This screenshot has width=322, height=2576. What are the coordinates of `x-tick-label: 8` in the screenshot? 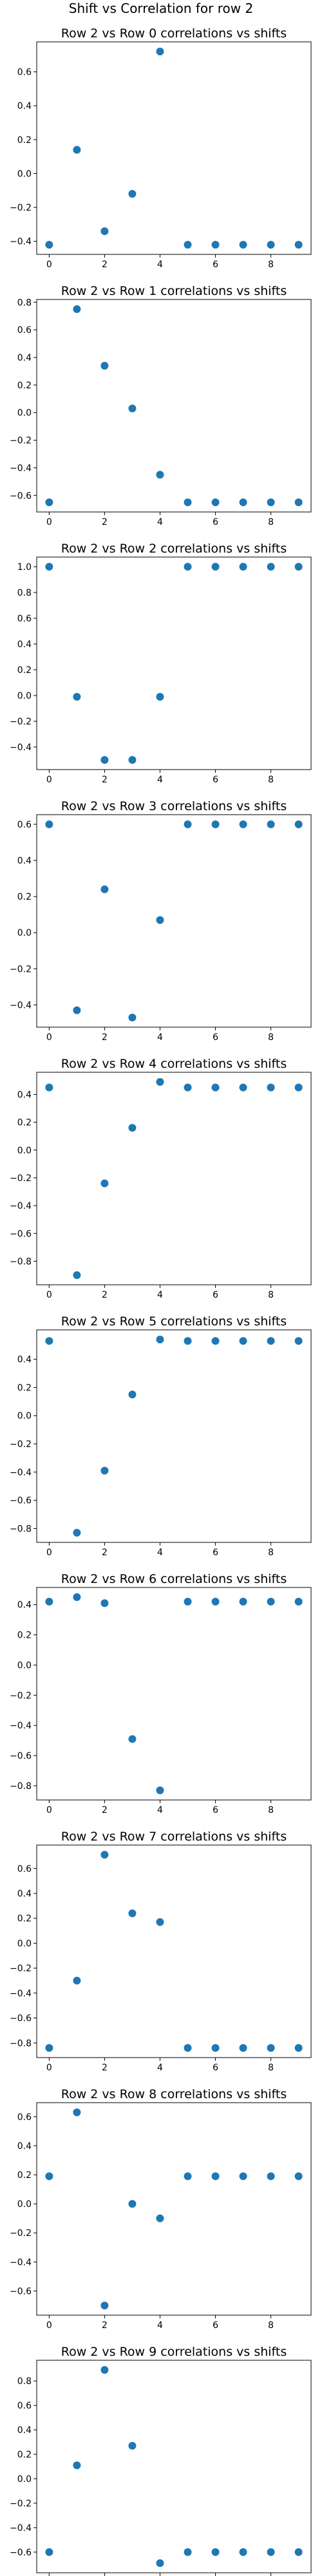 It's located at (271, 1295).